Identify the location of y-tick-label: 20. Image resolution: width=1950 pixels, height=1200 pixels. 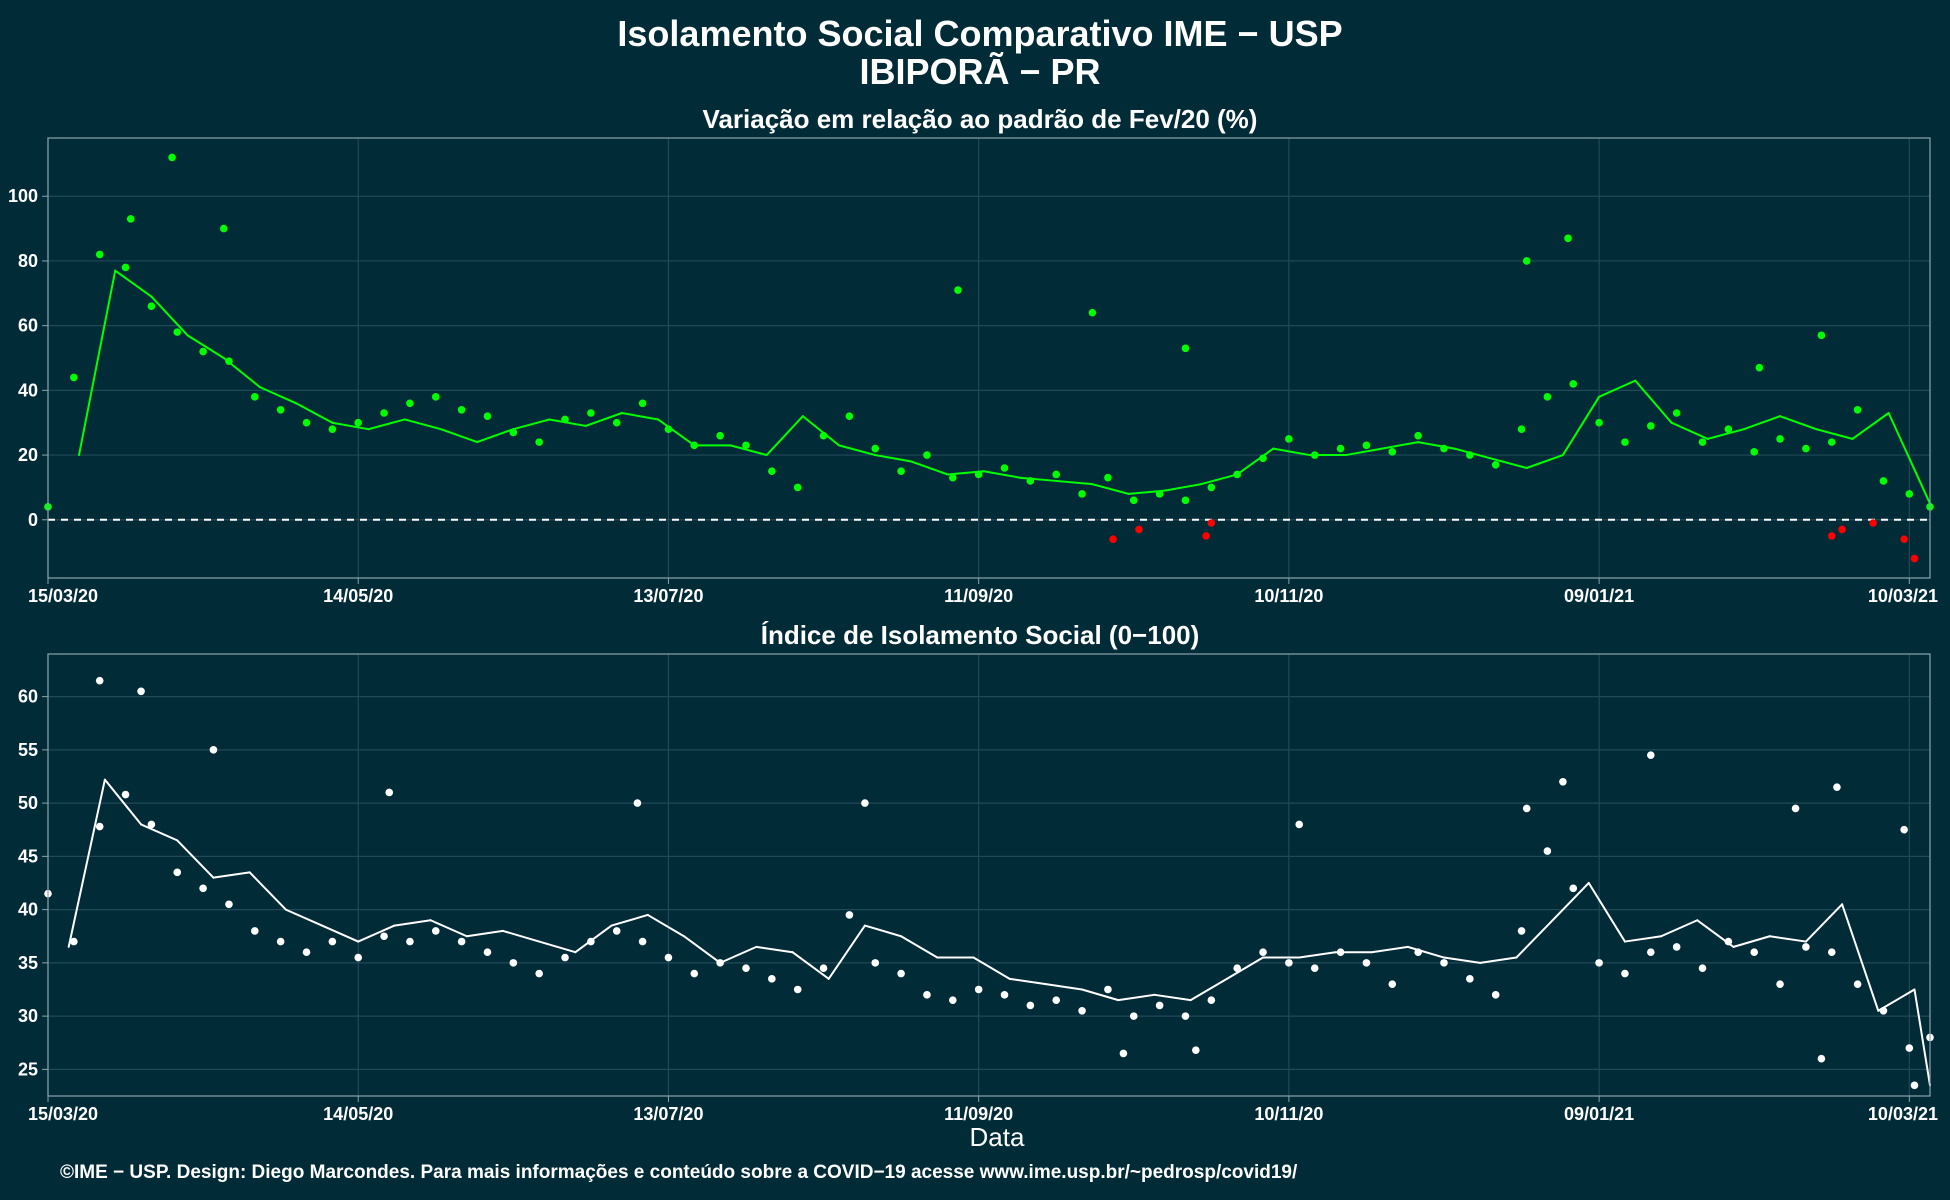
(28, 455).